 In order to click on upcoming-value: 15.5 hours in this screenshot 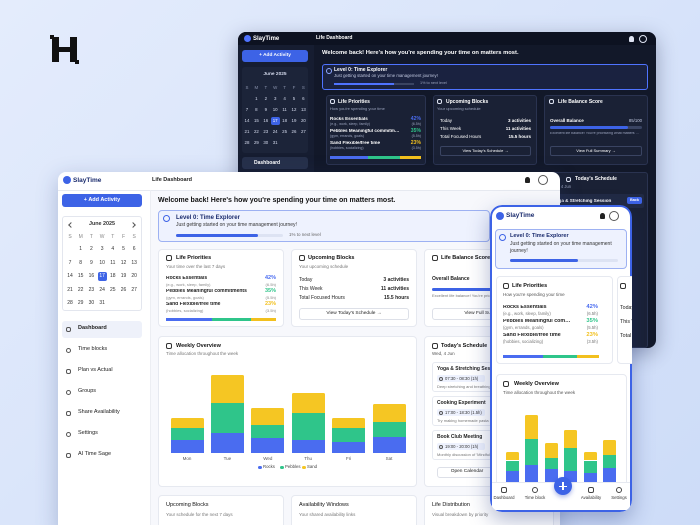, I will do `click(396, 298)`.